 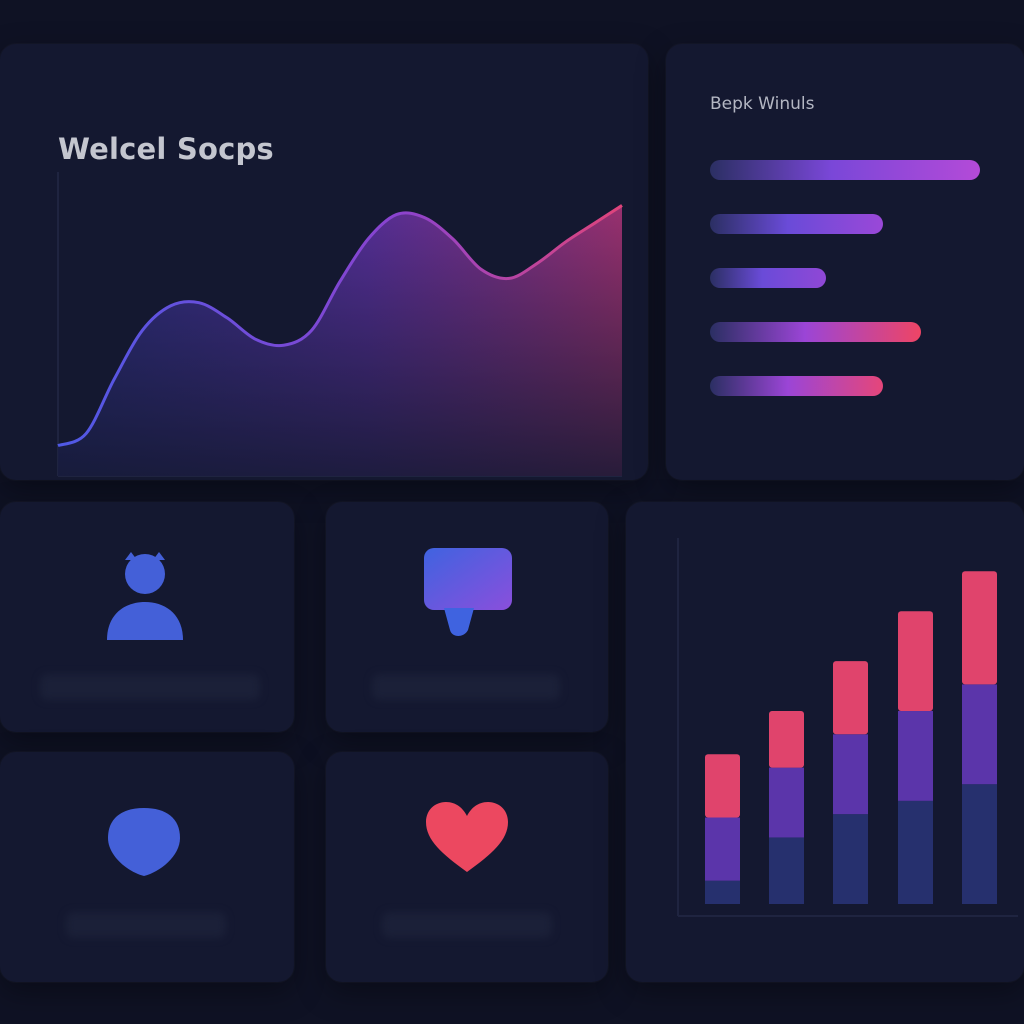 I want to click on shield-card-label, so click(x=146, y=925).